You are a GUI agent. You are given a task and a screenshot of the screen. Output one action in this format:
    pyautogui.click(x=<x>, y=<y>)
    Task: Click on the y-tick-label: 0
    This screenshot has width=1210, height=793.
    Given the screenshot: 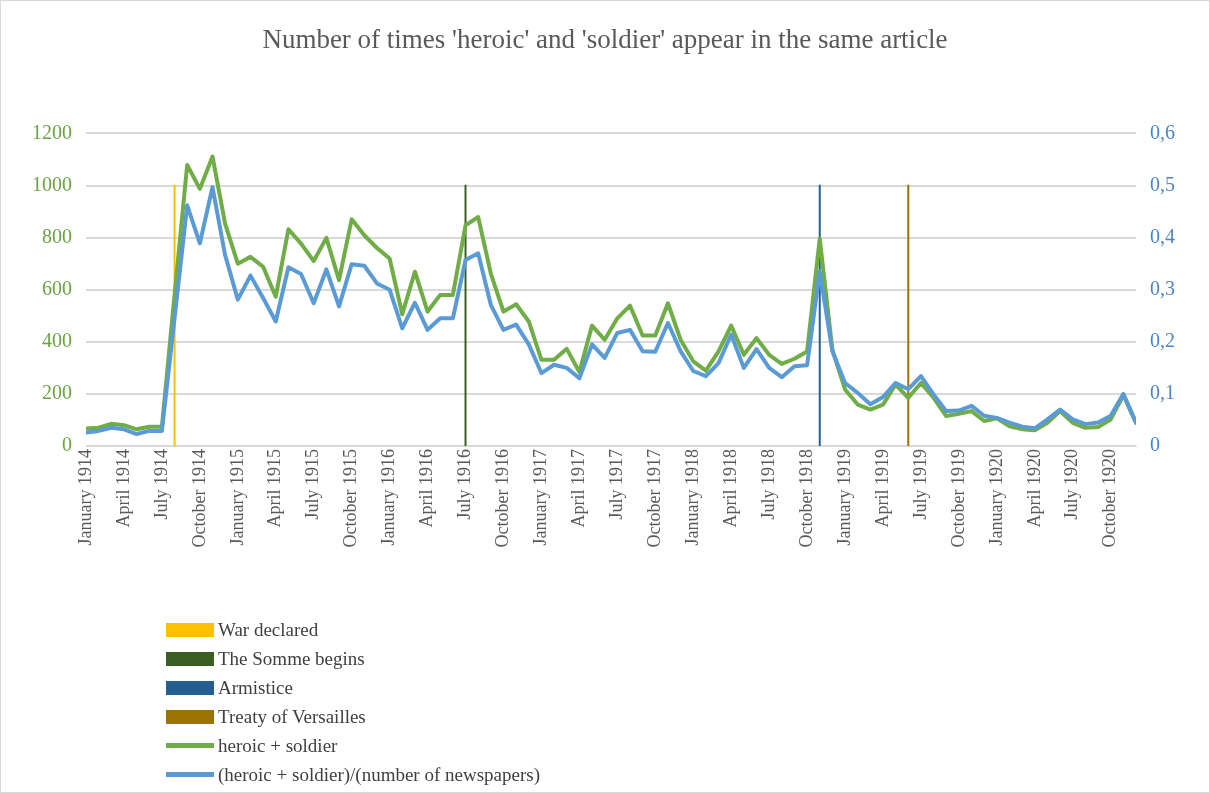 What is the action you would take?
    pyautogui.click(x=67, y=444)
    